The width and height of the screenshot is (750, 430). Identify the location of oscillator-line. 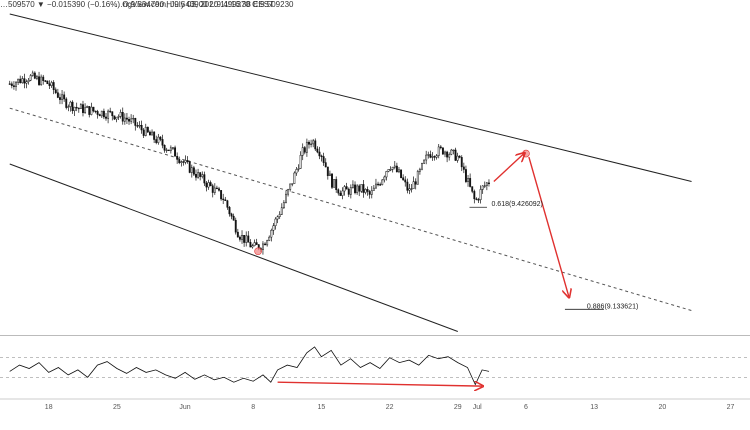
(249, 366).